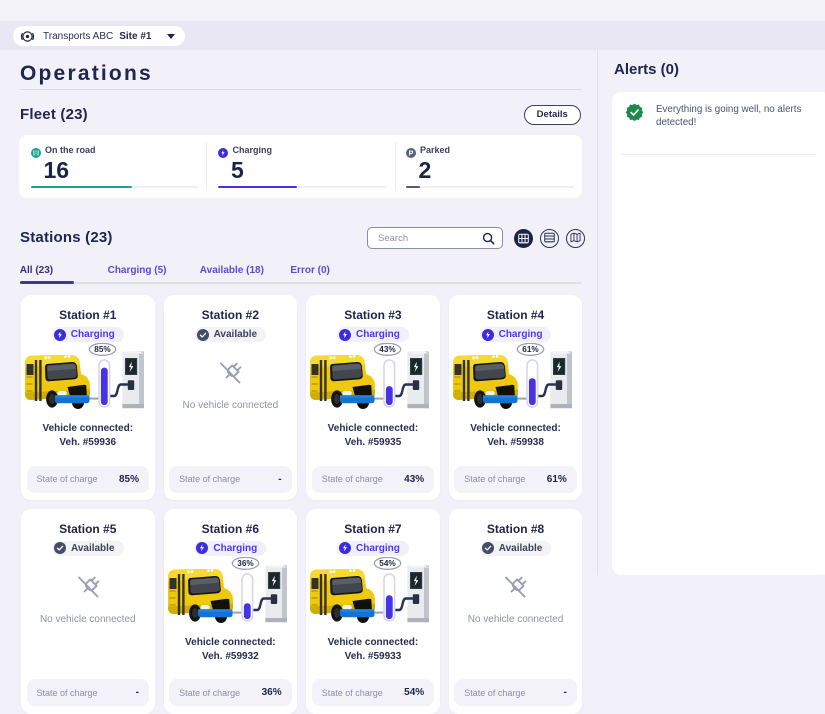  What do you see at coordinates (410, 154) in the screenshot?
I see `svg-text: P` at bounding box center [410, 154].